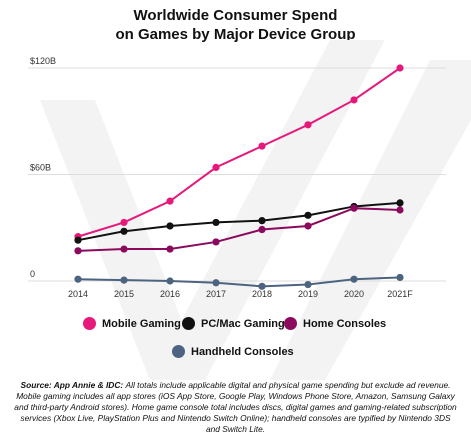  Describe the element at coordinates (43, 61) in the screenshot. I see `y-tick-label: $120B` at that location.